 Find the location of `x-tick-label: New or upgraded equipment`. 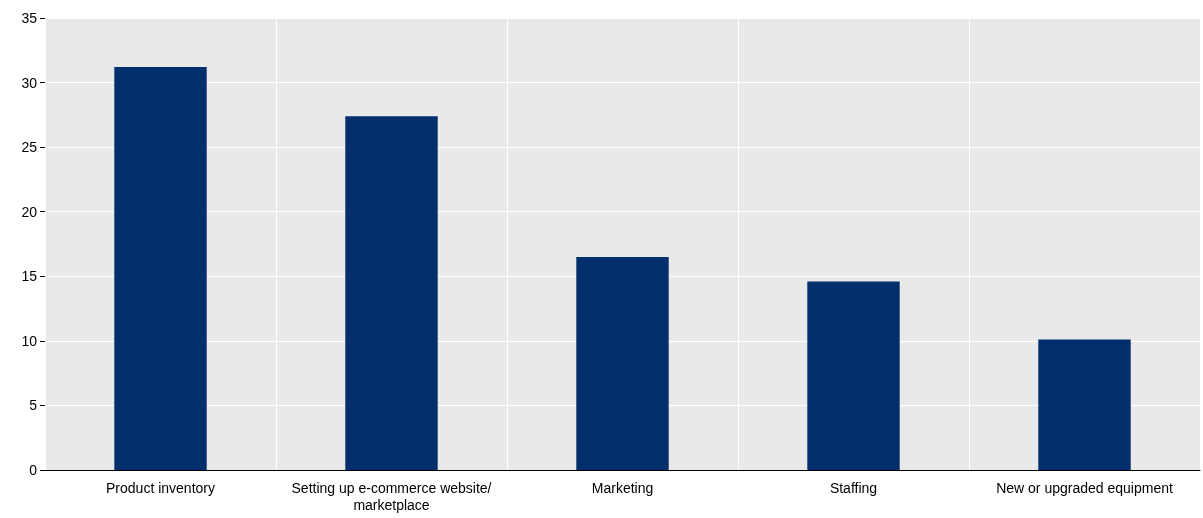

x-tick-label: New or upgraded equipment is located at coordinates (1084, 487).